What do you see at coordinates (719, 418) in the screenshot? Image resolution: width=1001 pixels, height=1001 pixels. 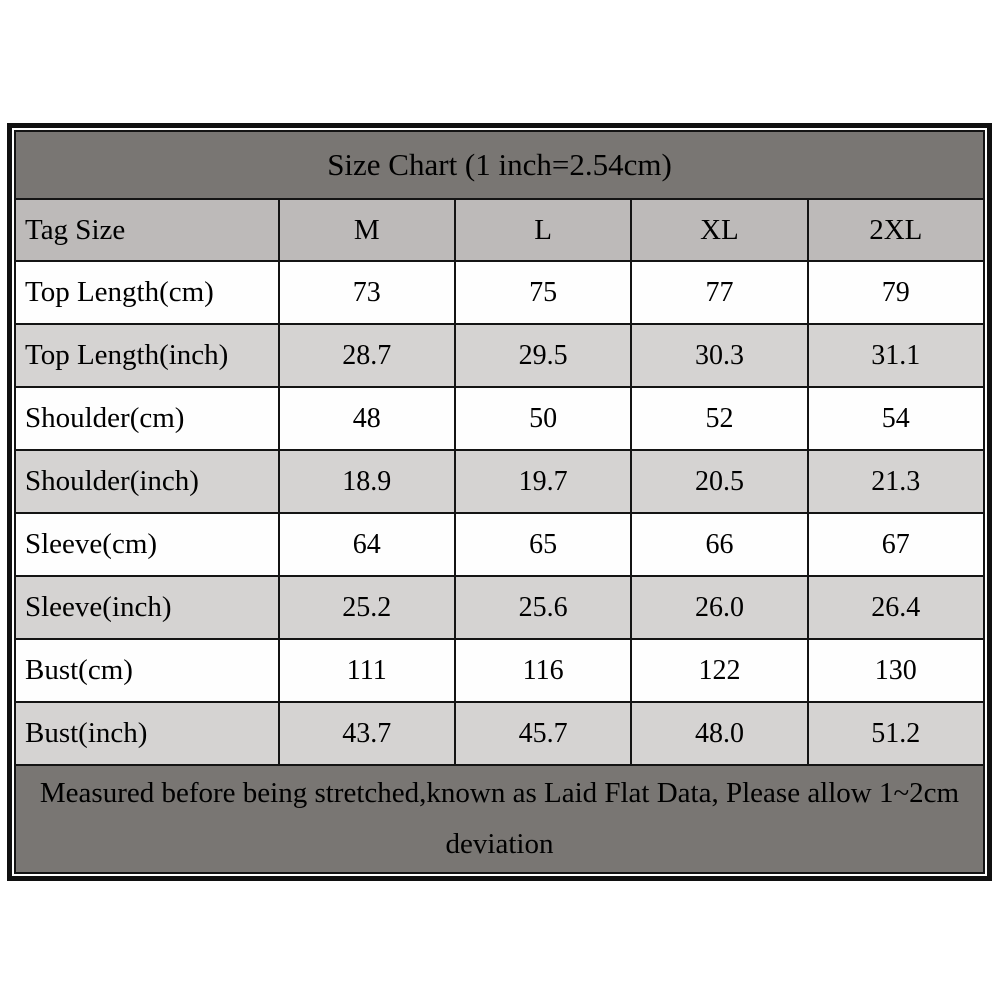 I see `cell-value: 52` at bounding box center [719, 418].